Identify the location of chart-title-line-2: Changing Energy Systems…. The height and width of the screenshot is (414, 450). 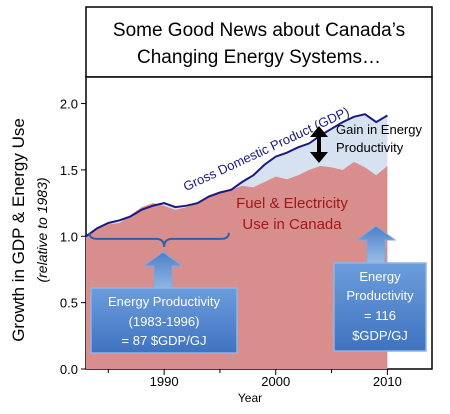
(259, 57).